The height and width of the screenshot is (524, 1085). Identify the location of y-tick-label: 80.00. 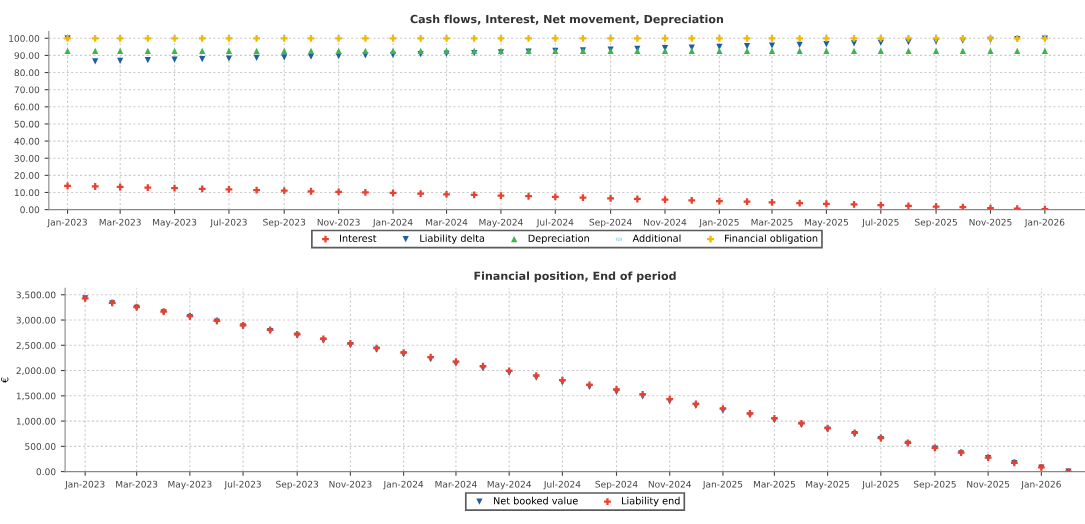
(27, 73).